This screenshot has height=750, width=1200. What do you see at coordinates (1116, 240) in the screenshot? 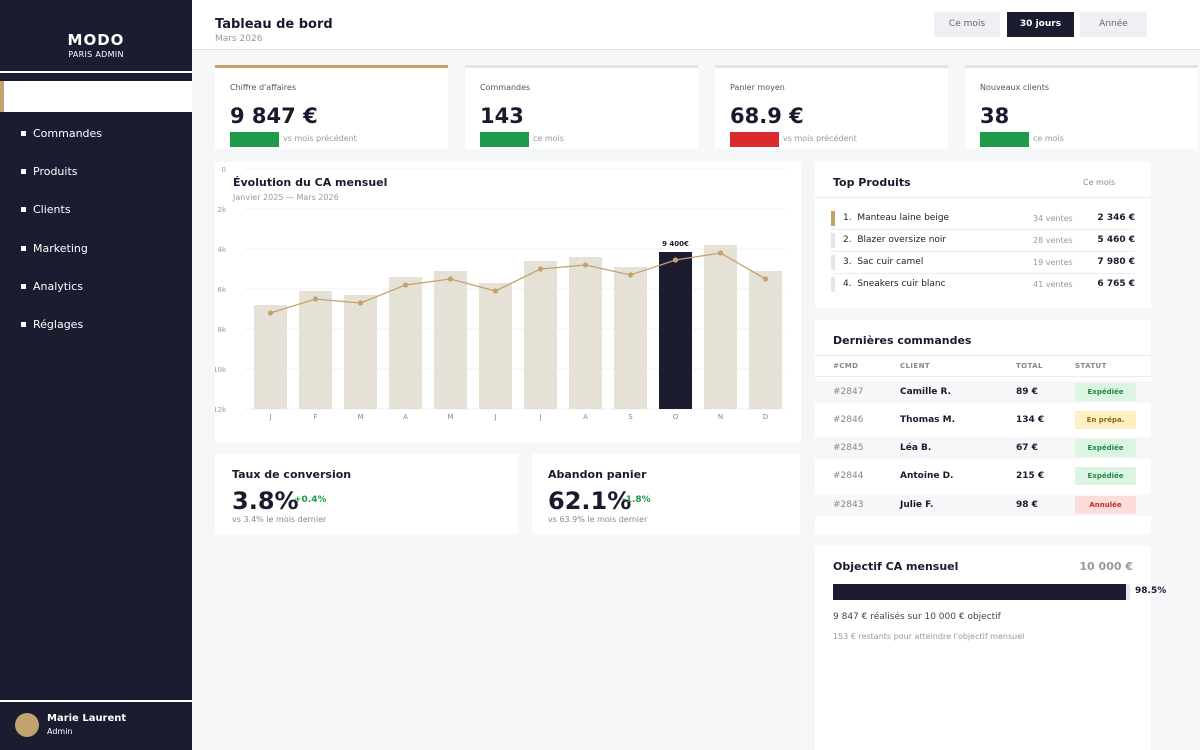
I see `product-total: 5 460 €` at bounding box center [1116, 240].